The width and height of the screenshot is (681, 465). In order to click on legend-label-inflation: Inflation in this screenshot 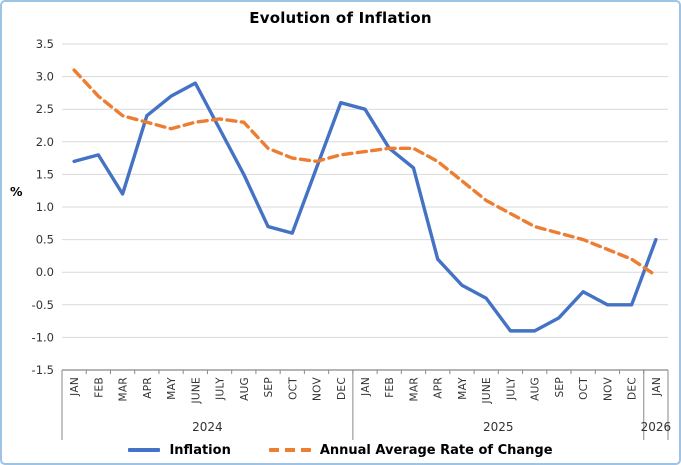, I will do `click(200, 450)`.